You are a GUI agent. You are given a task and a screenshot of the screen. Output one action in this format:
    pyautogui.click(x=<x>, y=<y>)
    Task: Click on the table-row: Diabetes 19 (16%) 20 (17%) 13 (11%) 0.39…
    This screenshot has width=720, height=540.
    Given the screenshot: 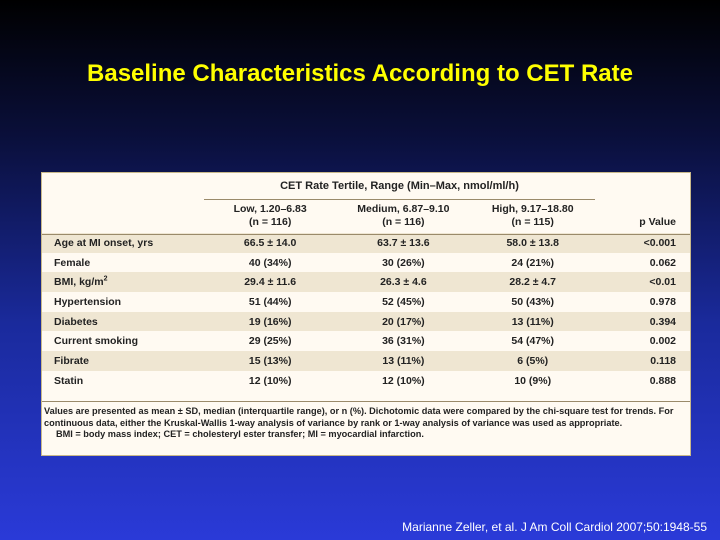 What is the action you would take?
    pyautogui.click(x=366, y=321)
    